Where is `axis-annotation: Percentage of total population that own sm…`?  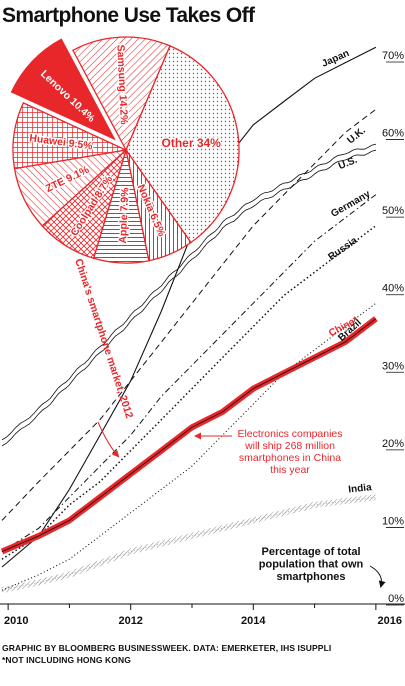
axis-annotation: Percentage of total population that own sm… is located at coordinates (311, 564).